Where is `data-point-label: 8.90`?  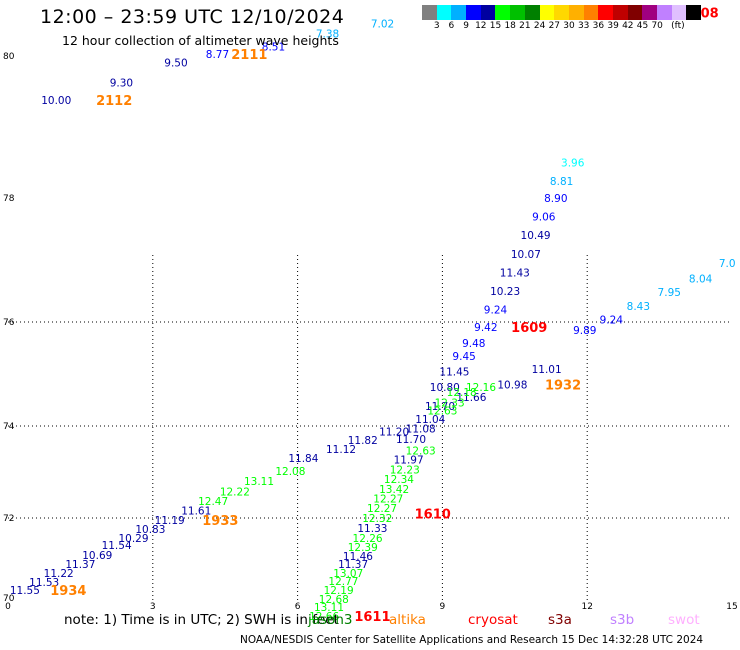
data-point-label: 8.90 is located at coordinates (555, 199).